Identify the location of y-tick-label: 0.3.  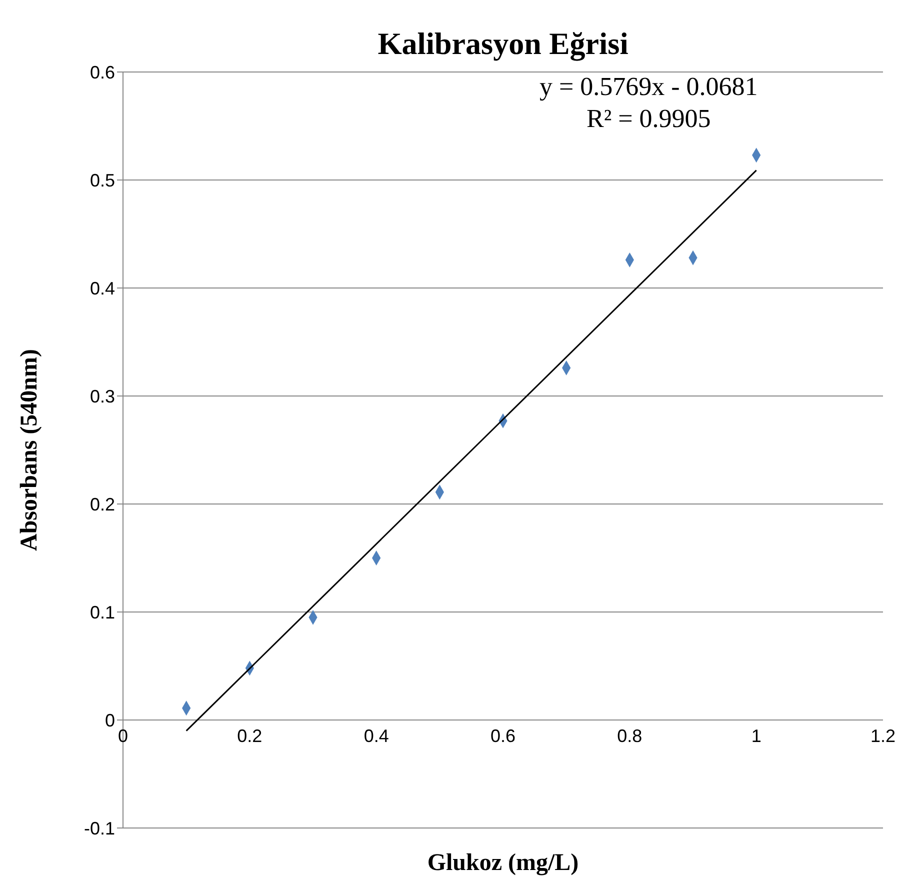
(102, 396).